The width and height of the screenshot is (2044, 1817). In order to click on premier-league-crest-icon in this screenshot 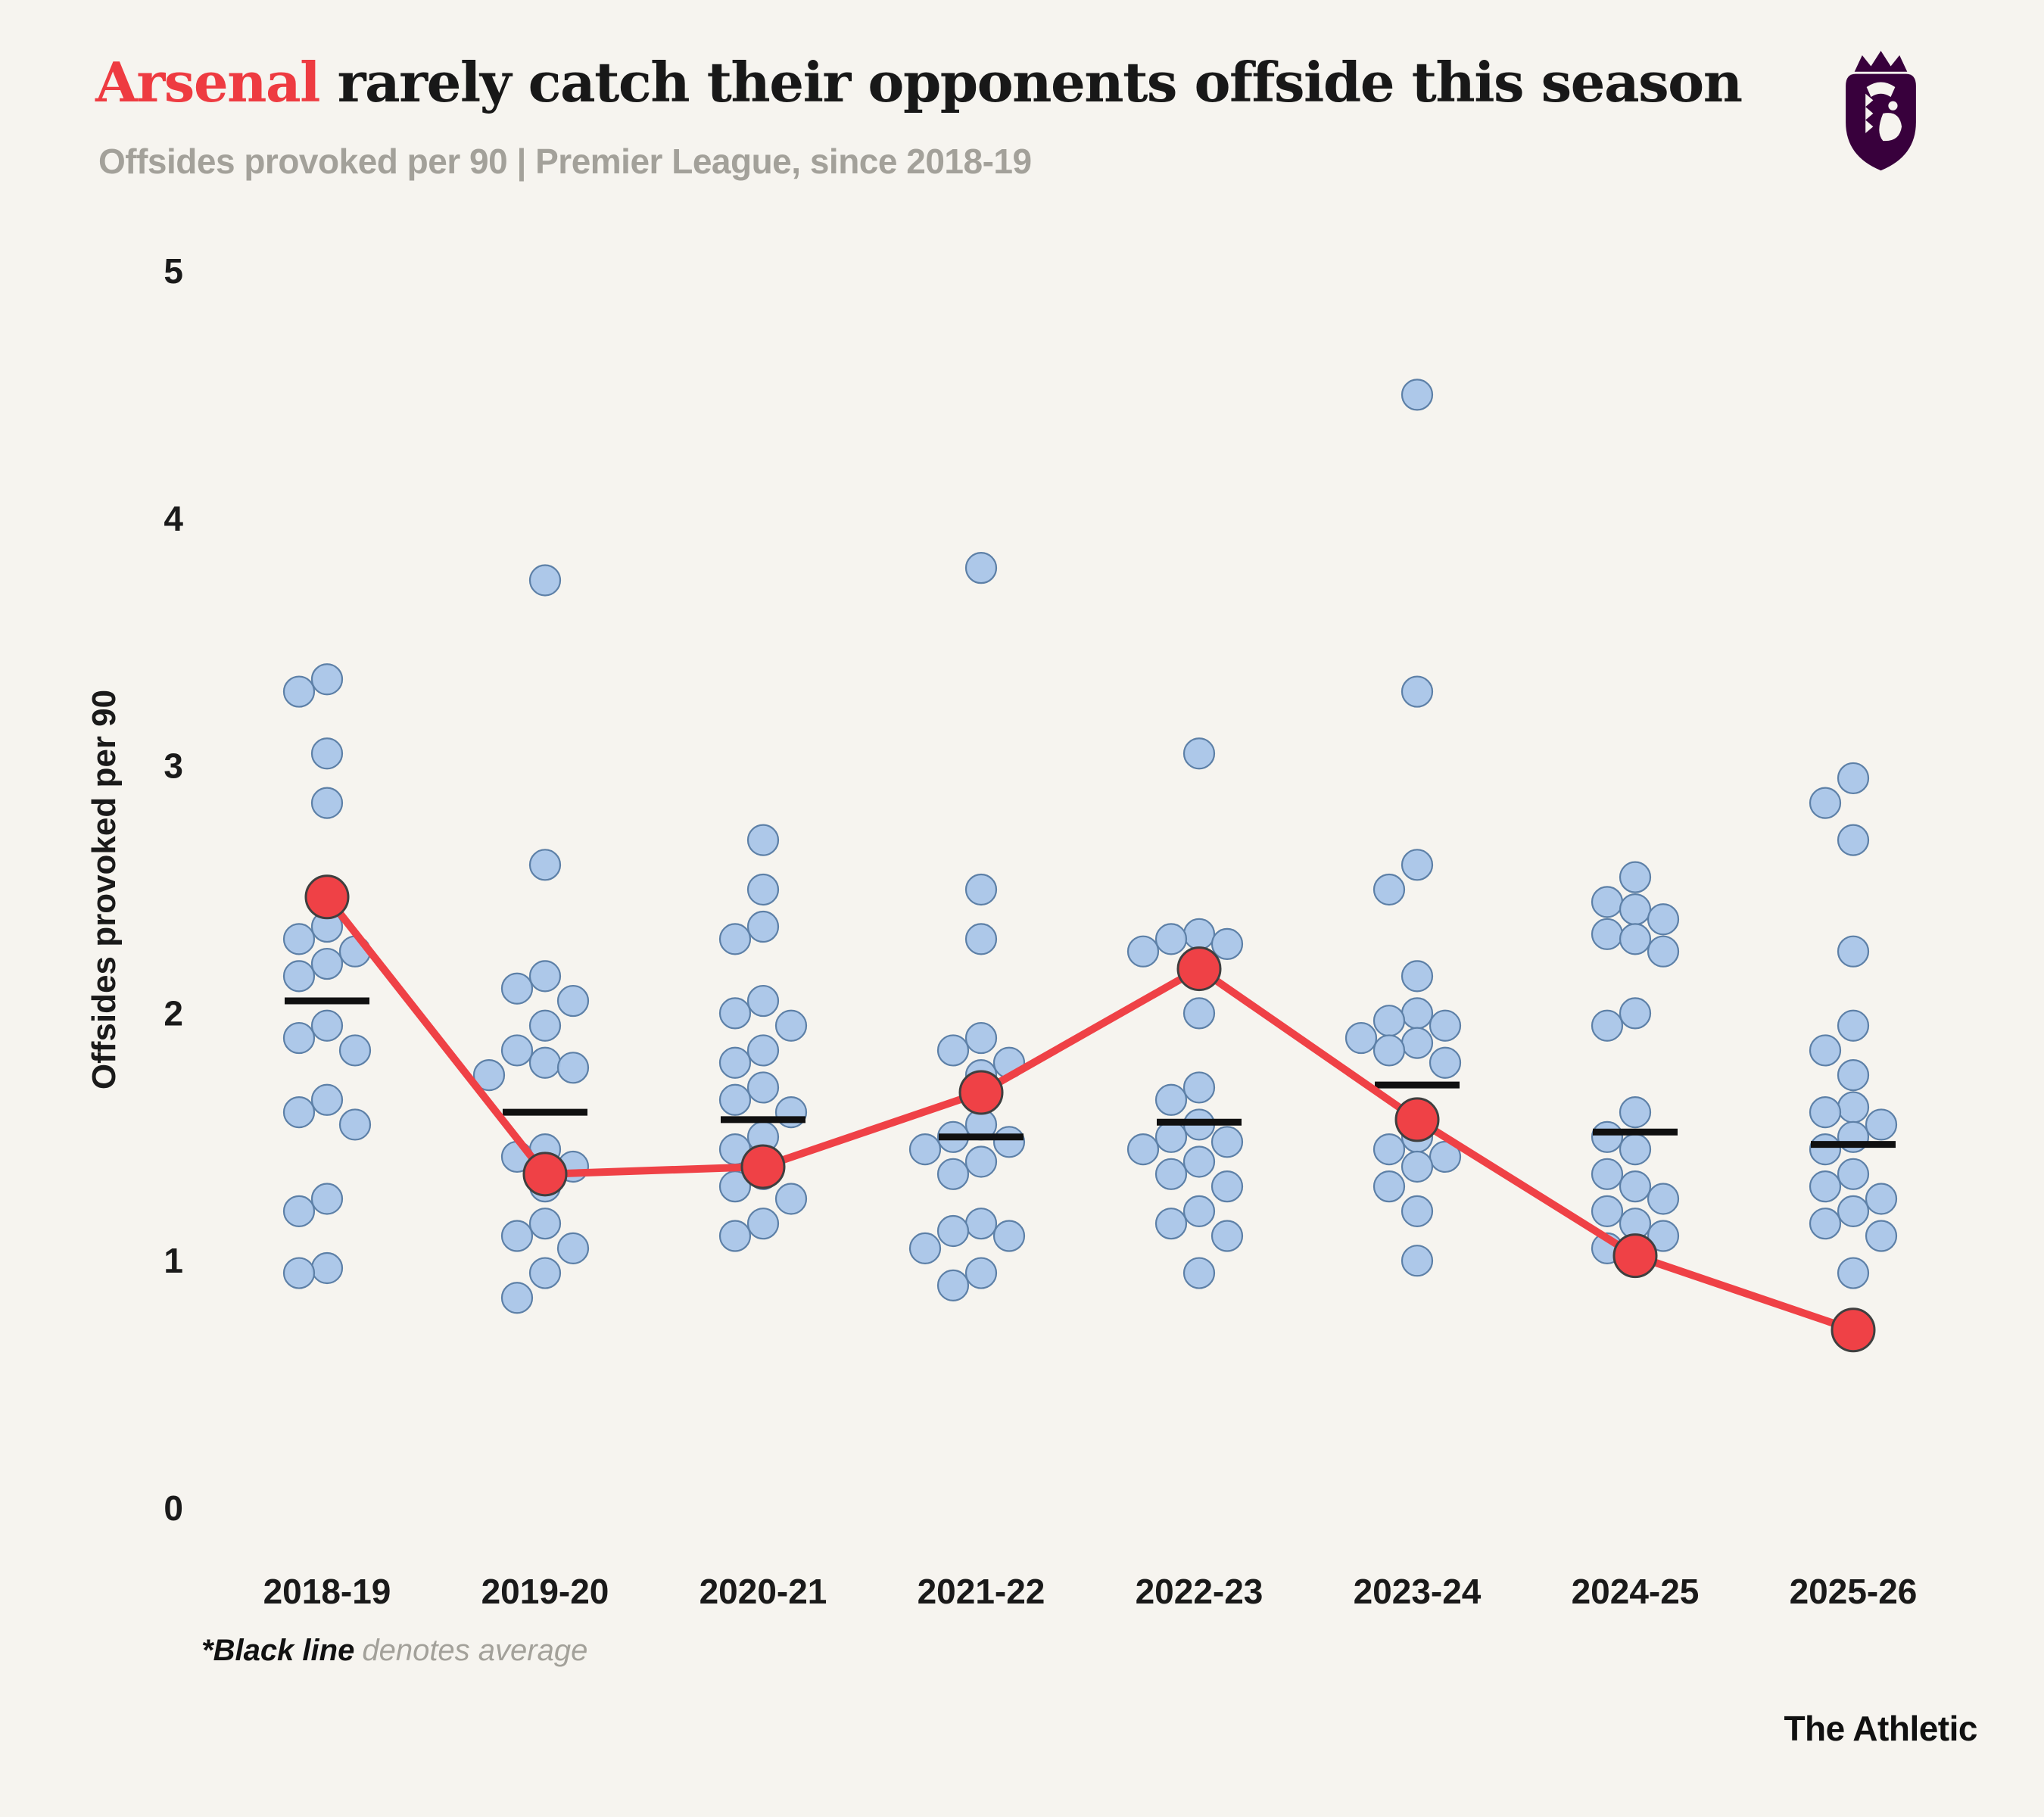, I will do `click(1881, 111)`.